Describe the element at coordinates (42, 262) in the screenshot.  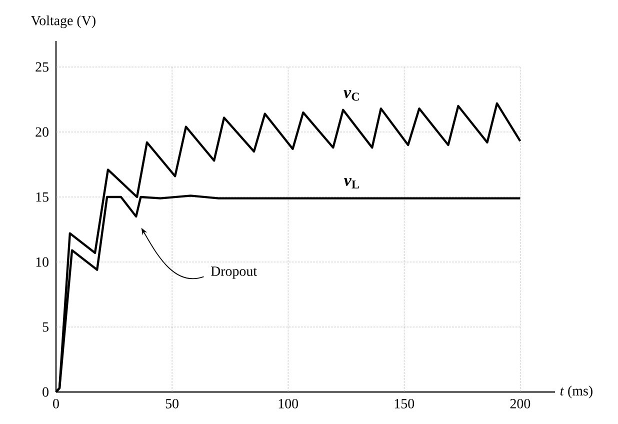
I see `y-tick-label: 10` at that location.